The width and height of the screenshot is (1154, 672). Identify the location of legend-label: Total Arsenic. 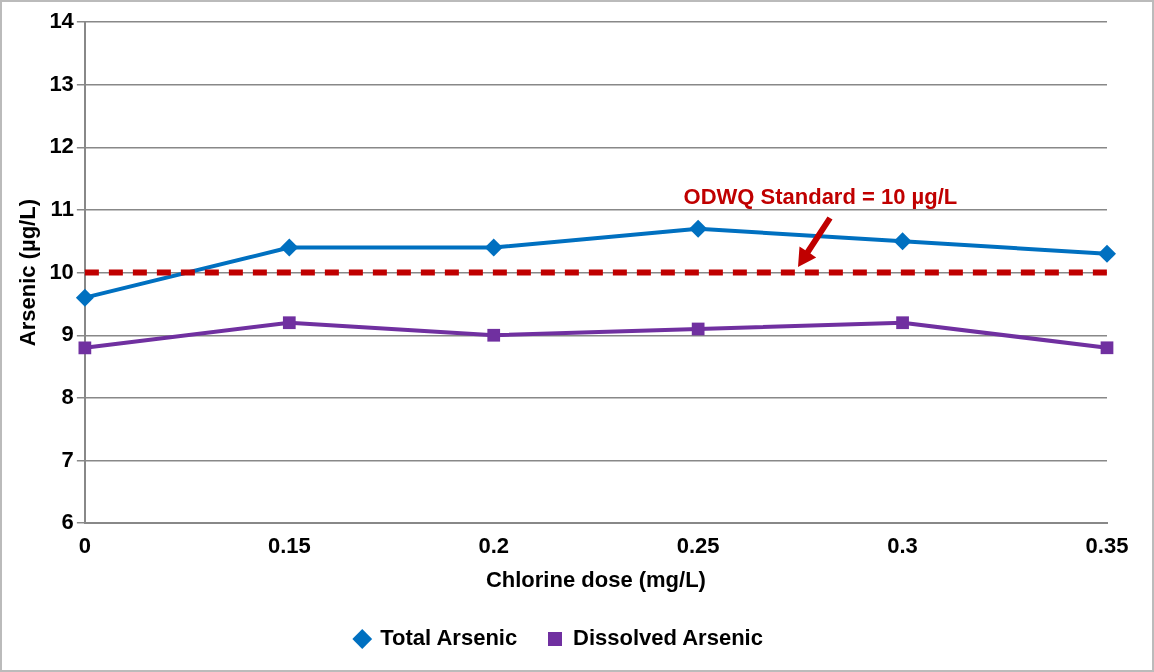
(449, 638).